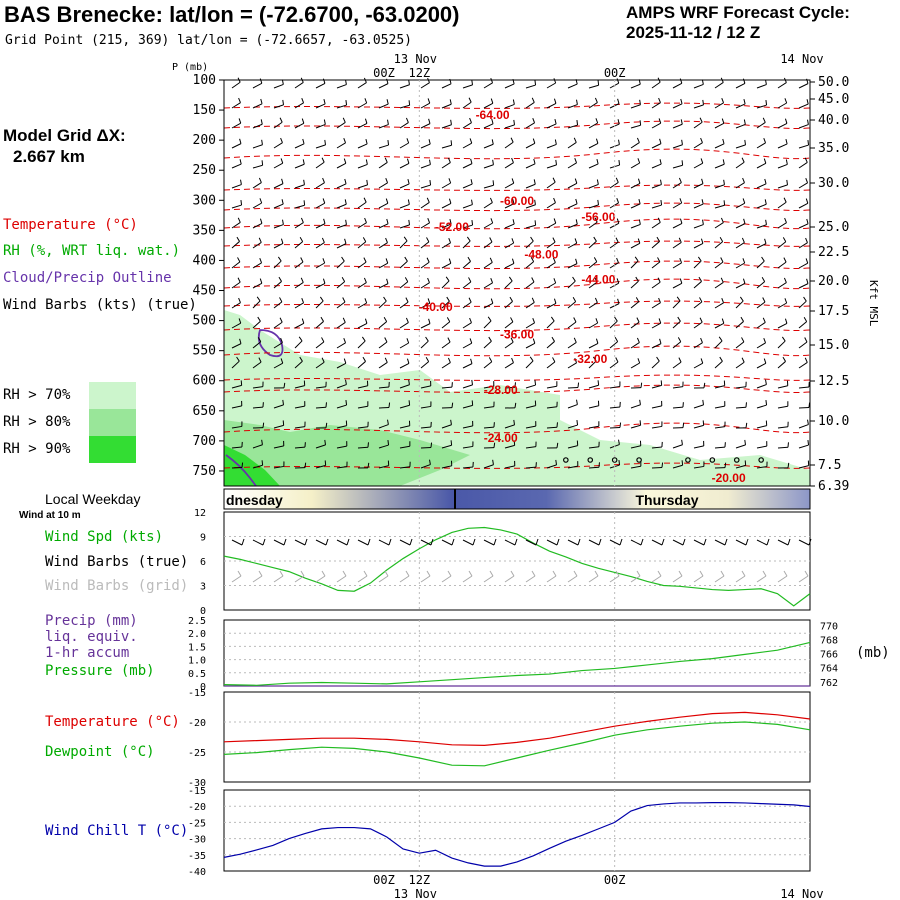 This screenshot has width=900, height=900. Describe the element at coordinates (452, 227) in the screenshot. I see `temp-label-3: -52.00` at that location.